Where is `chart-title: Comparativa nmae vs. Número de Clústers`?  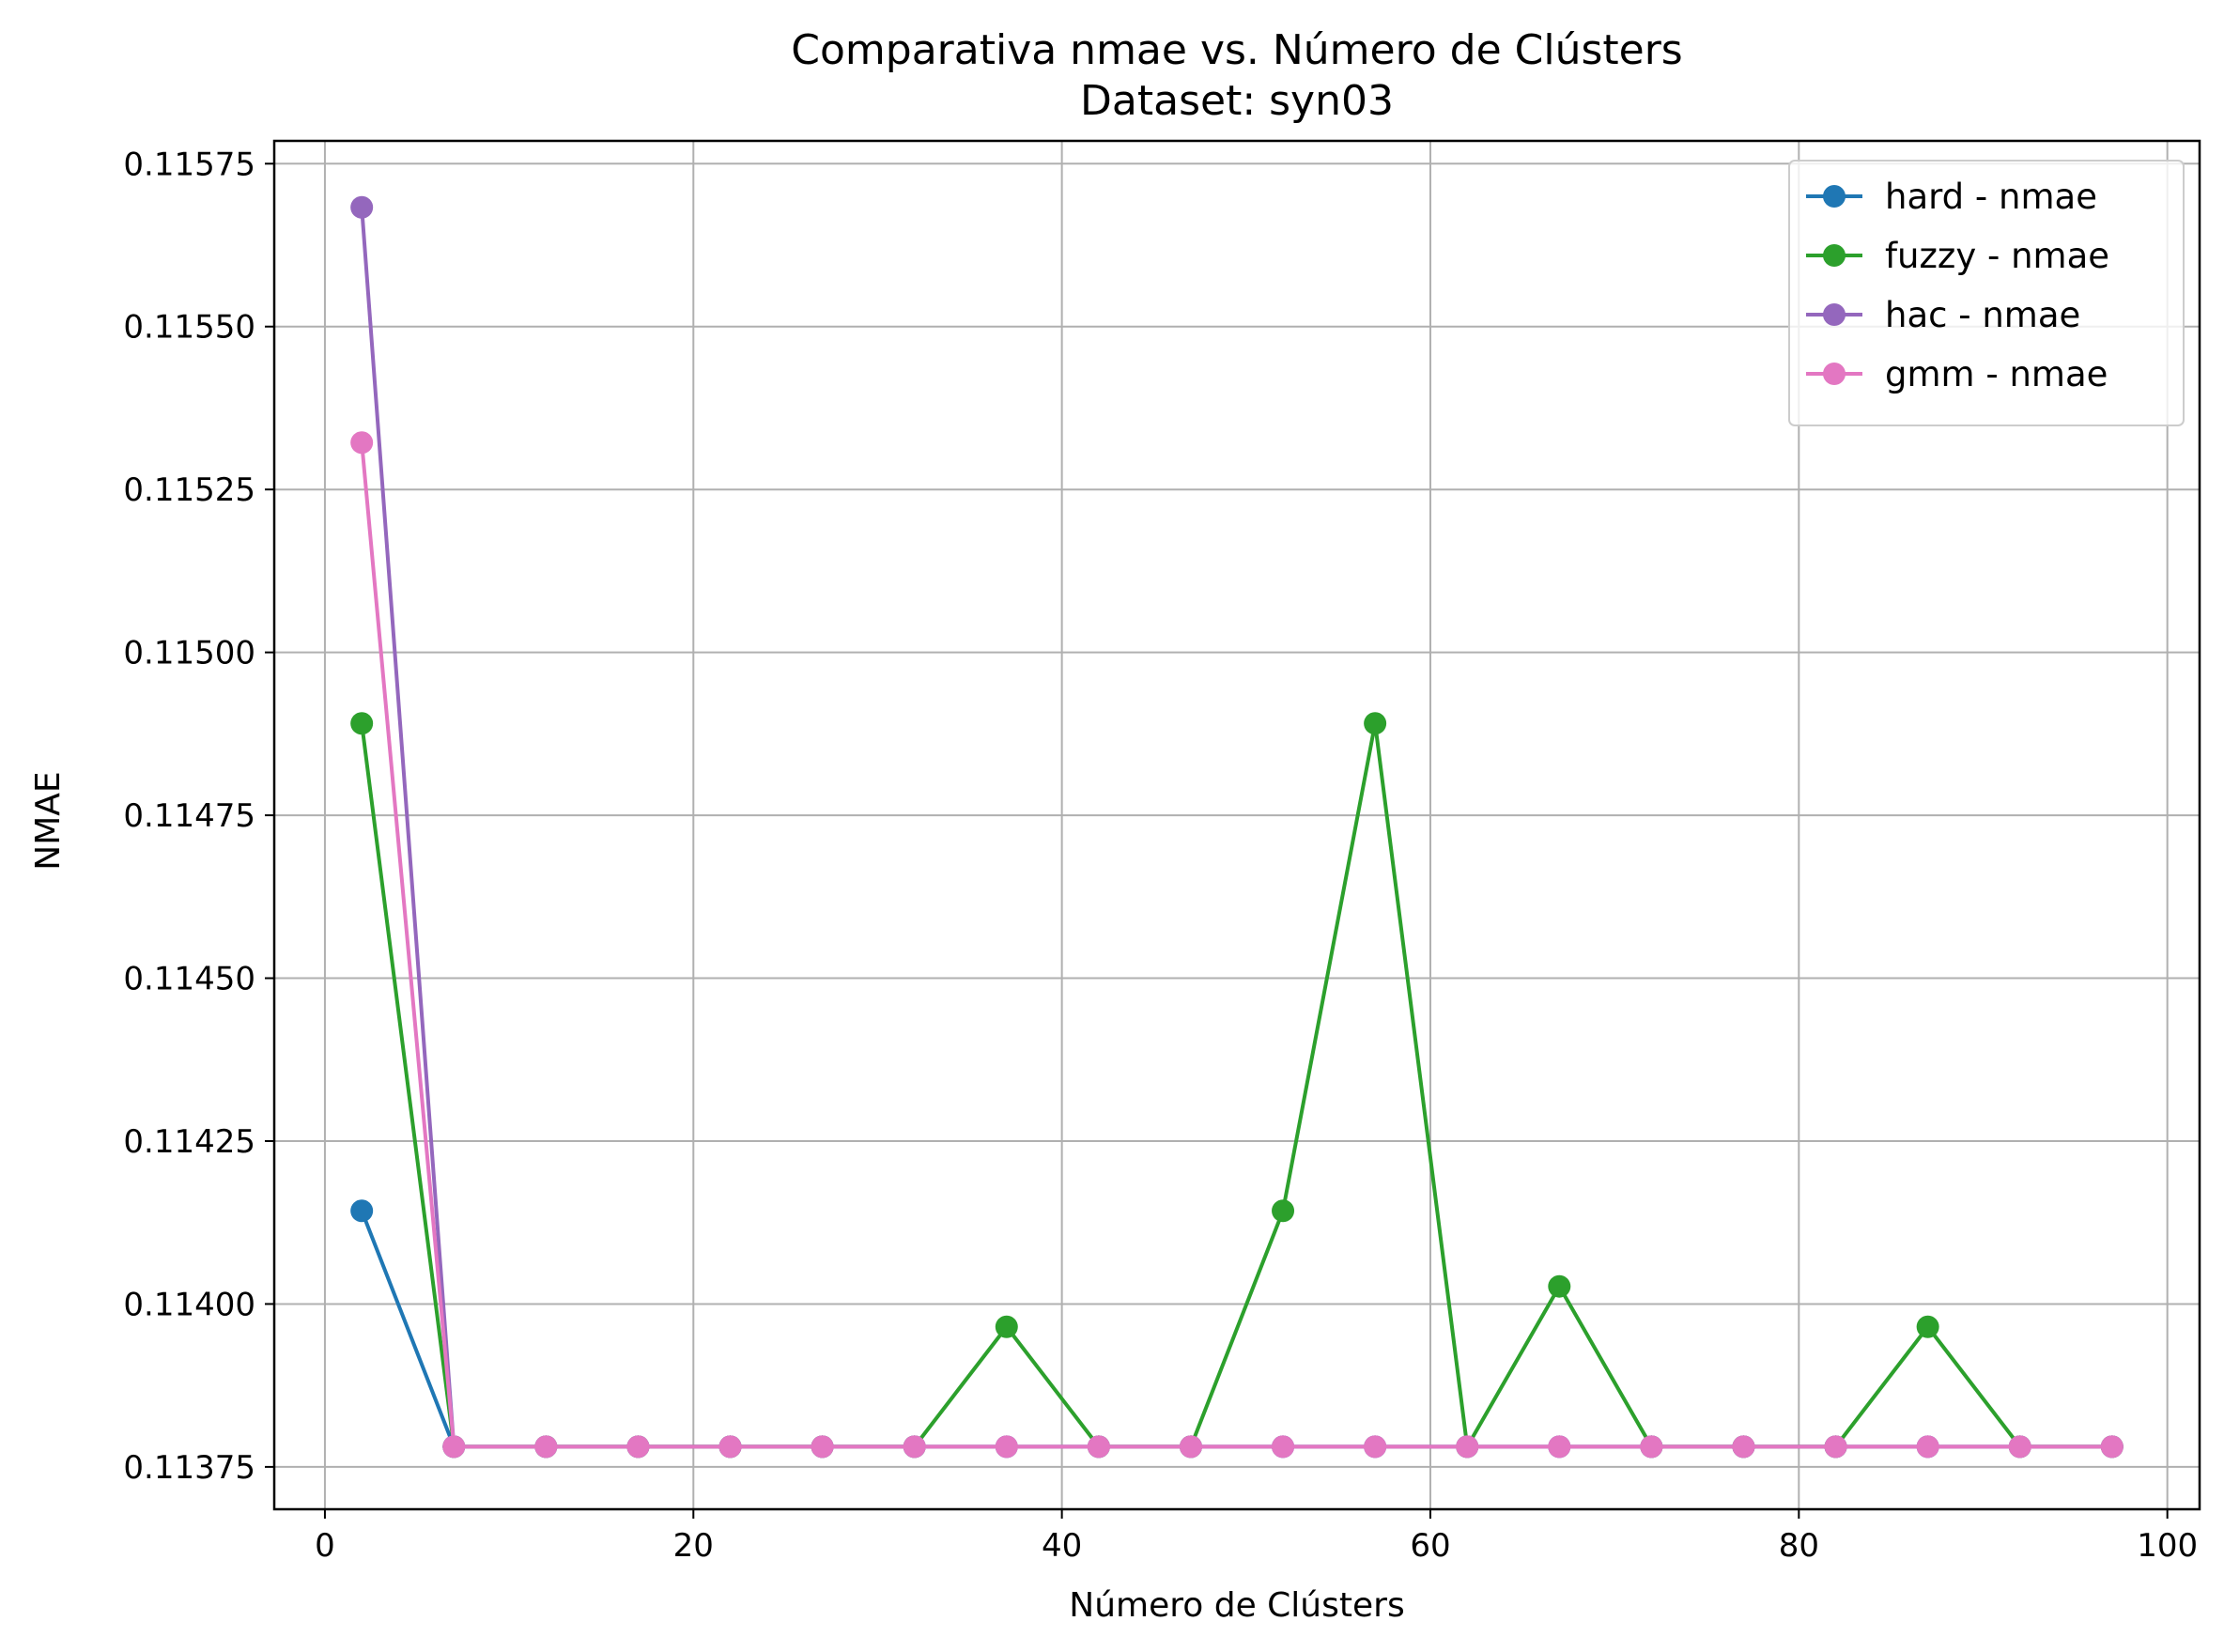
chart-title: Comparativa nmae vs. Número de Clústers is located at coordinates (1236, 50).